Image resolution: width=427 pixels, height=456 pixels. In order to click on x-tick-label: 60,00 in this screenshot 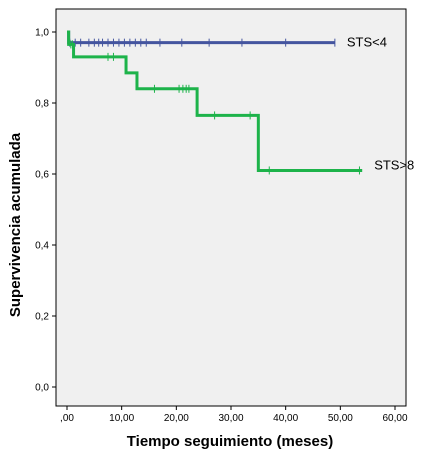, I will do `click(394, 418)`.